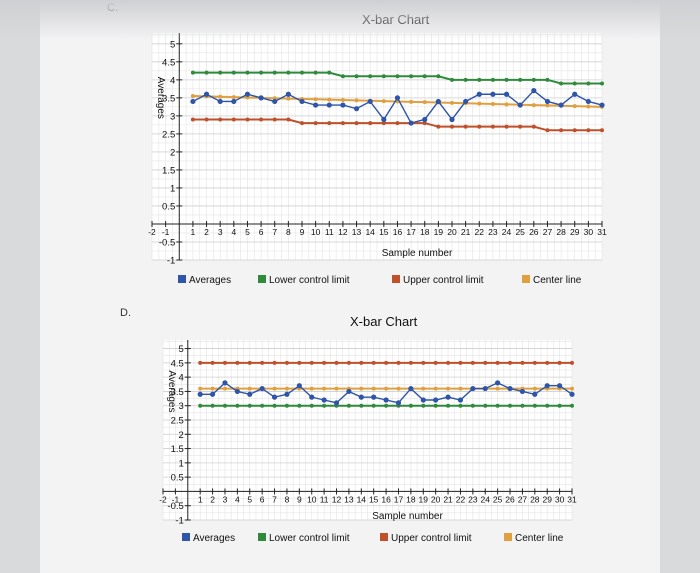  I want to click on chartd-x-tick-label: 21, so click(448, 499).